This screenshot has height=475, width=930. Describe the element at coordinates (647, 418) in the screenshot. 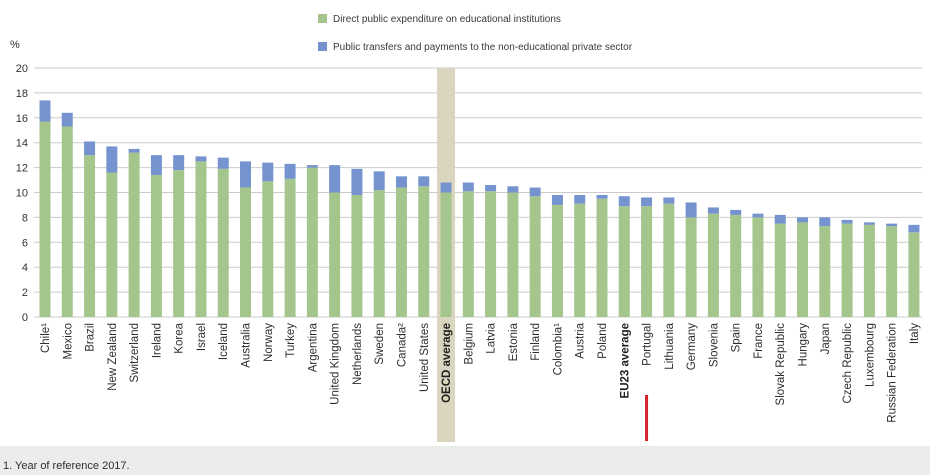

I see `marker-layer` at that location.